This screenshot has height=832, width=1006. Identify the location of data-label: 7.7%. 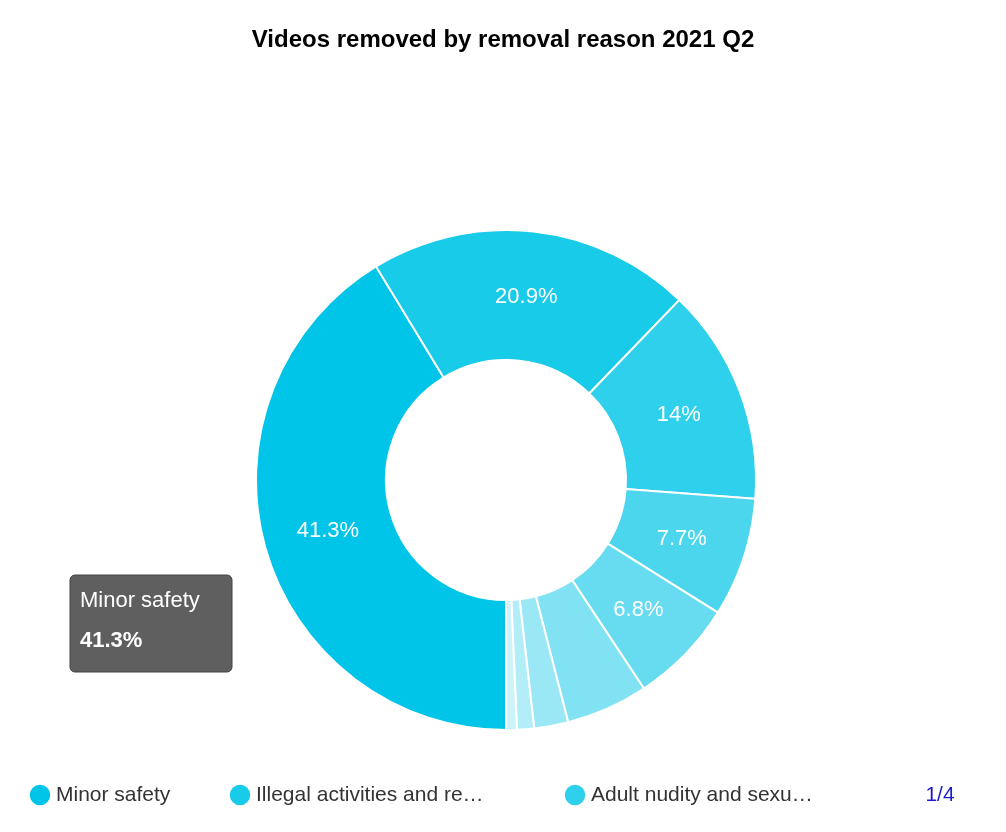
(681, 537).